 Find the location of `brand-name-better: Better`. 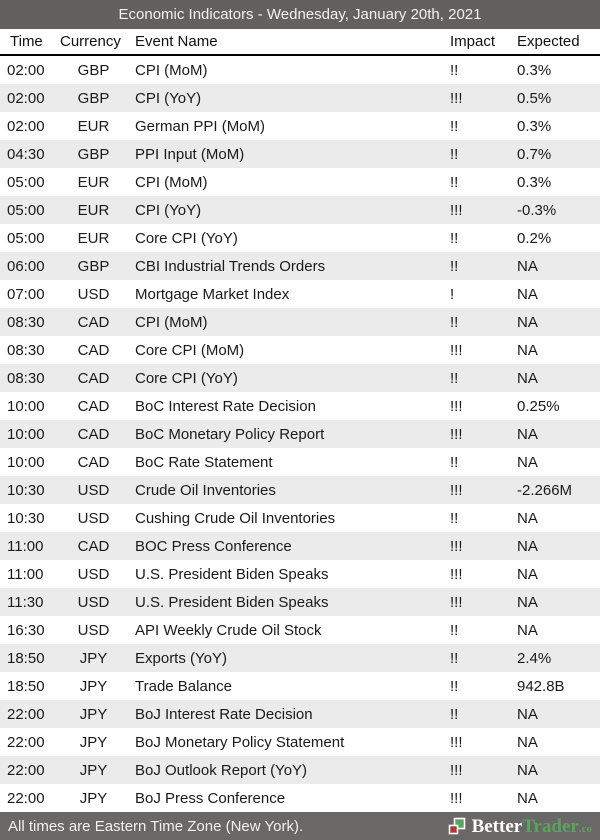

brand-name-better: Better is located at coordinates (497, 826).